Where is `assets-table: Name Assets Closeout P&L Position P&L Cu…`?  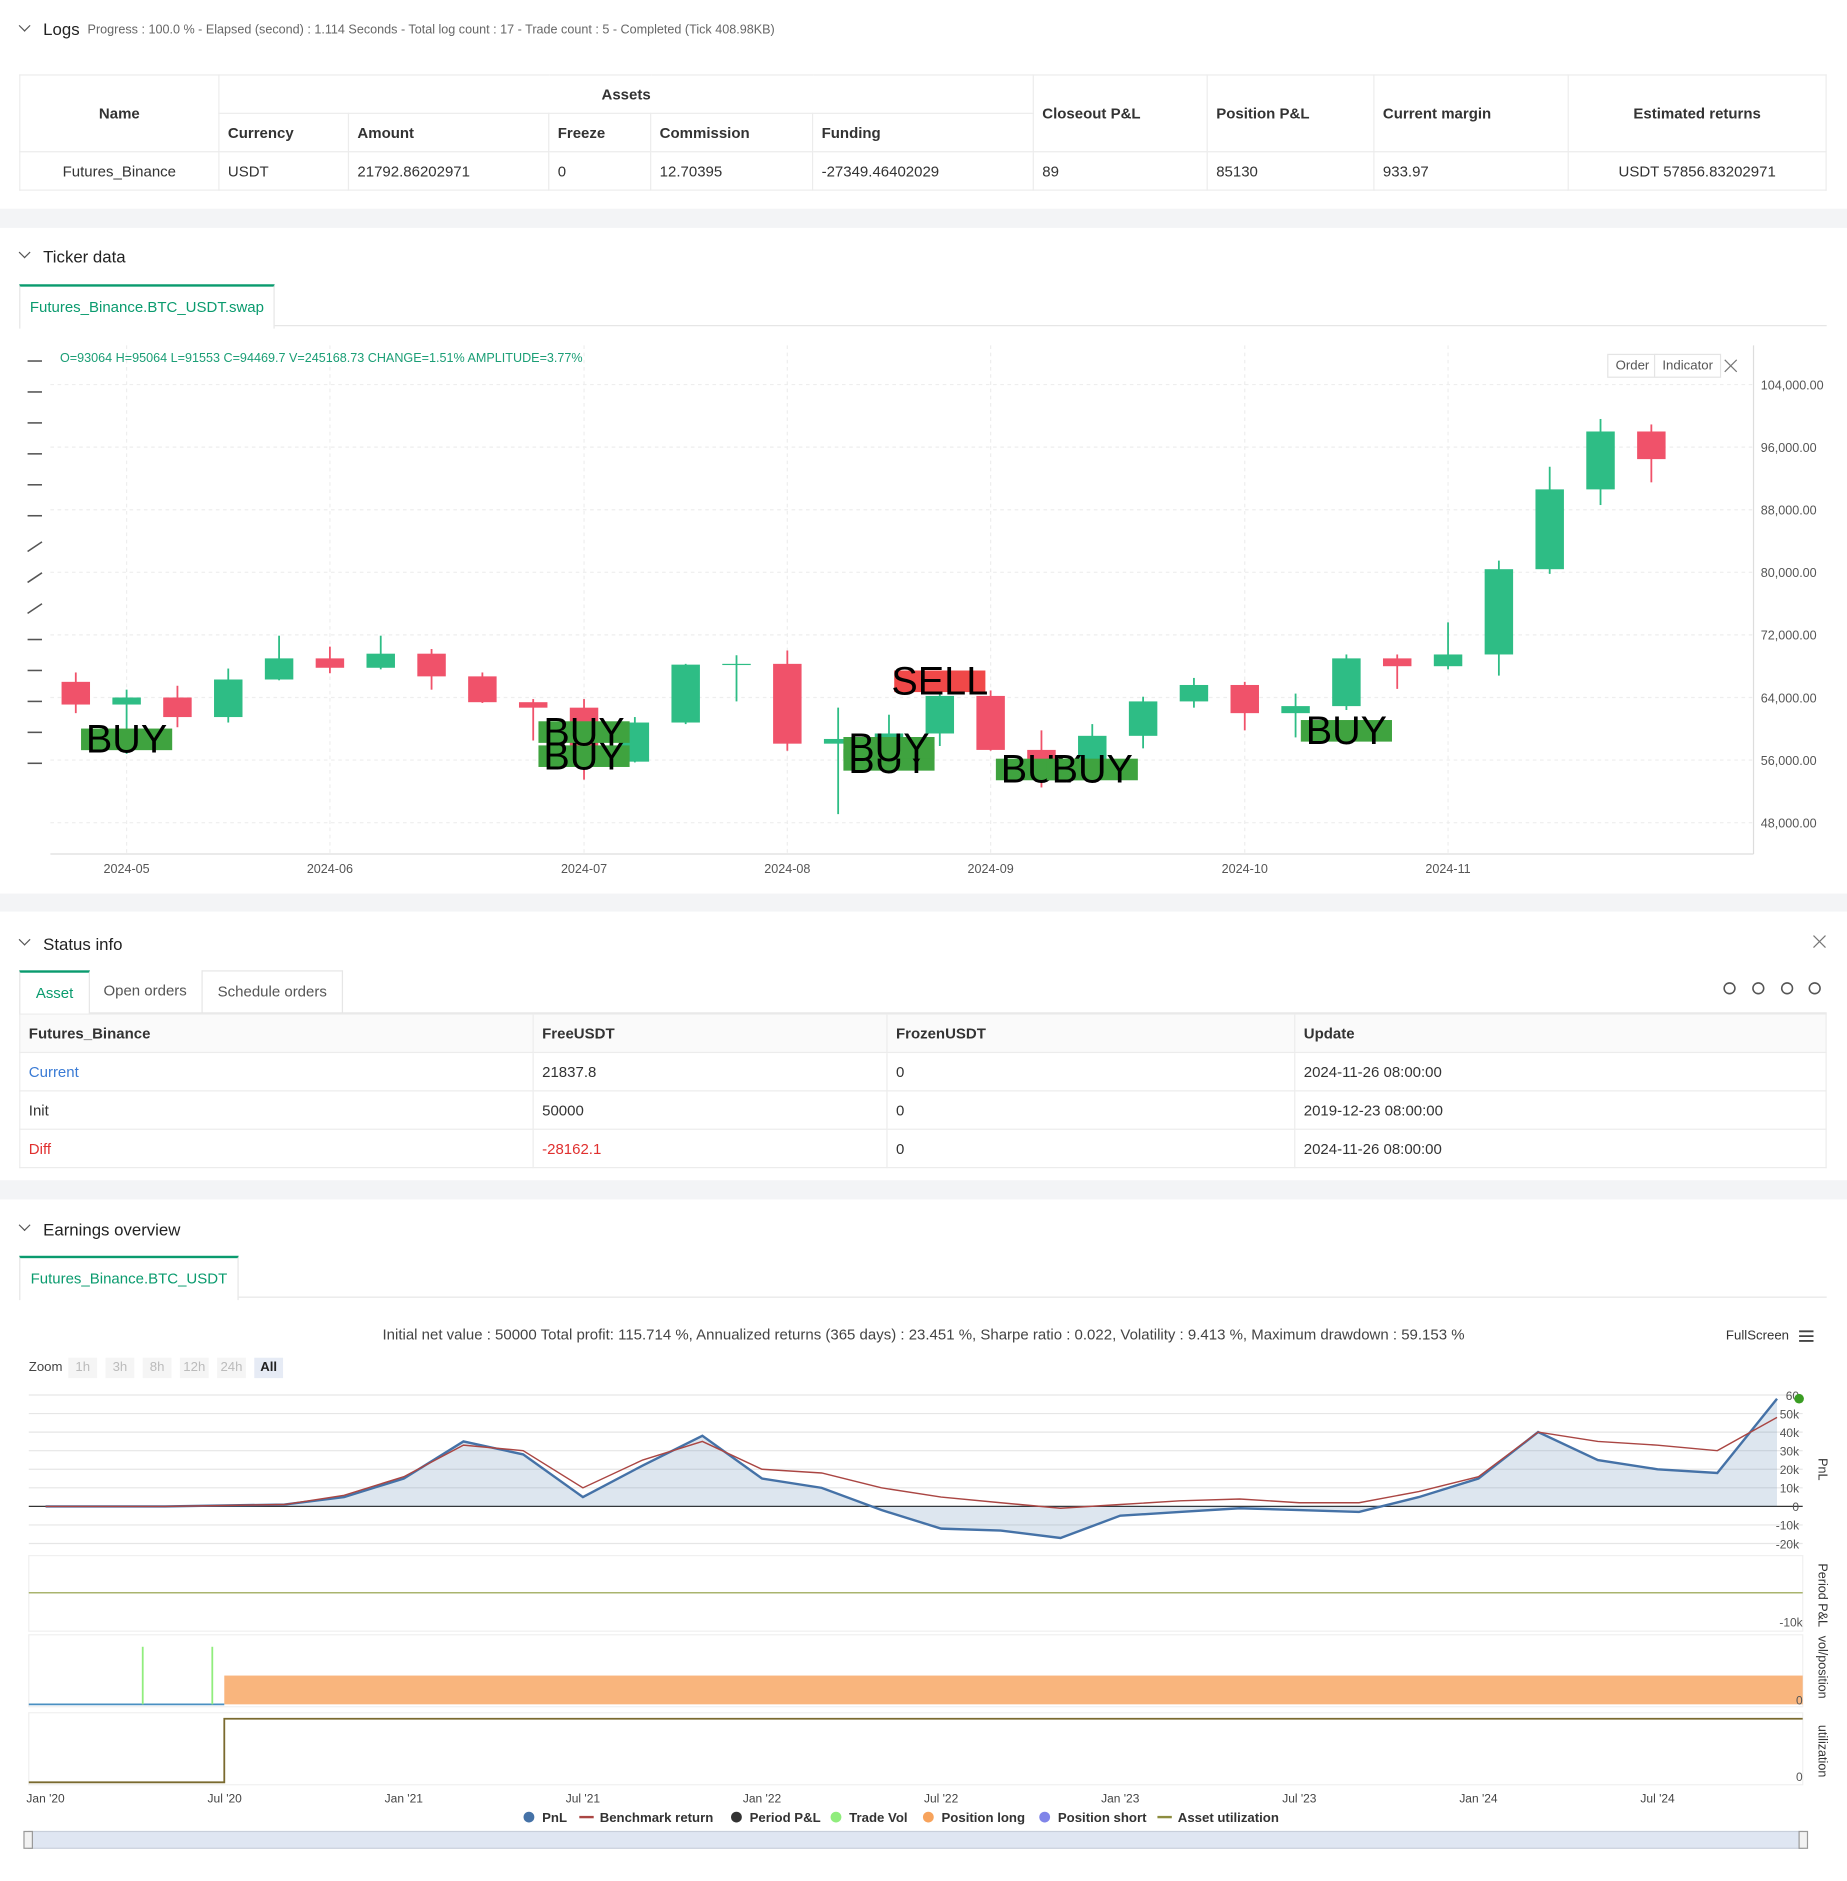 assets-table: Name Assets Closeout P&L Position P&L Cu… is located at coordinates (923, 132).